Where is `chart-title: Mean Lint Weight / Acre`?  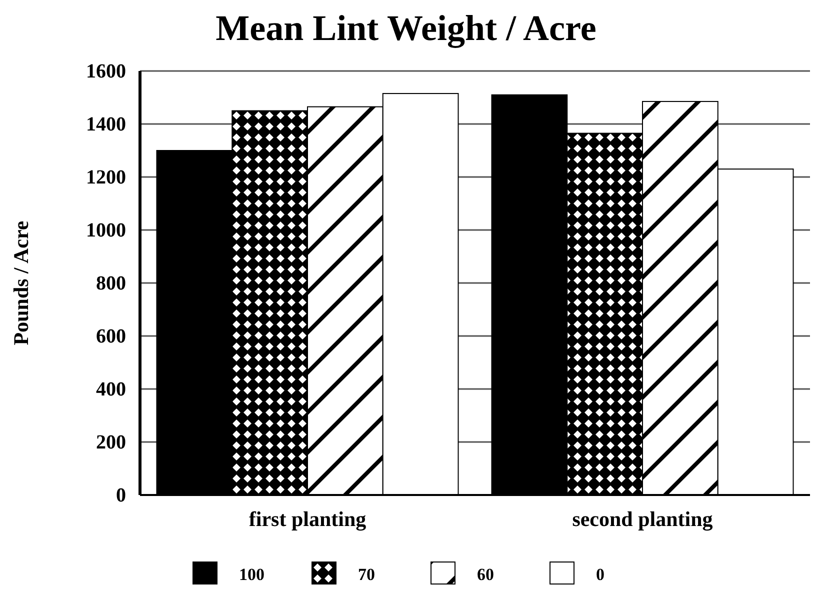
chart-title: Mean Lint Weight / Acre is located at coordinates (406, 28).